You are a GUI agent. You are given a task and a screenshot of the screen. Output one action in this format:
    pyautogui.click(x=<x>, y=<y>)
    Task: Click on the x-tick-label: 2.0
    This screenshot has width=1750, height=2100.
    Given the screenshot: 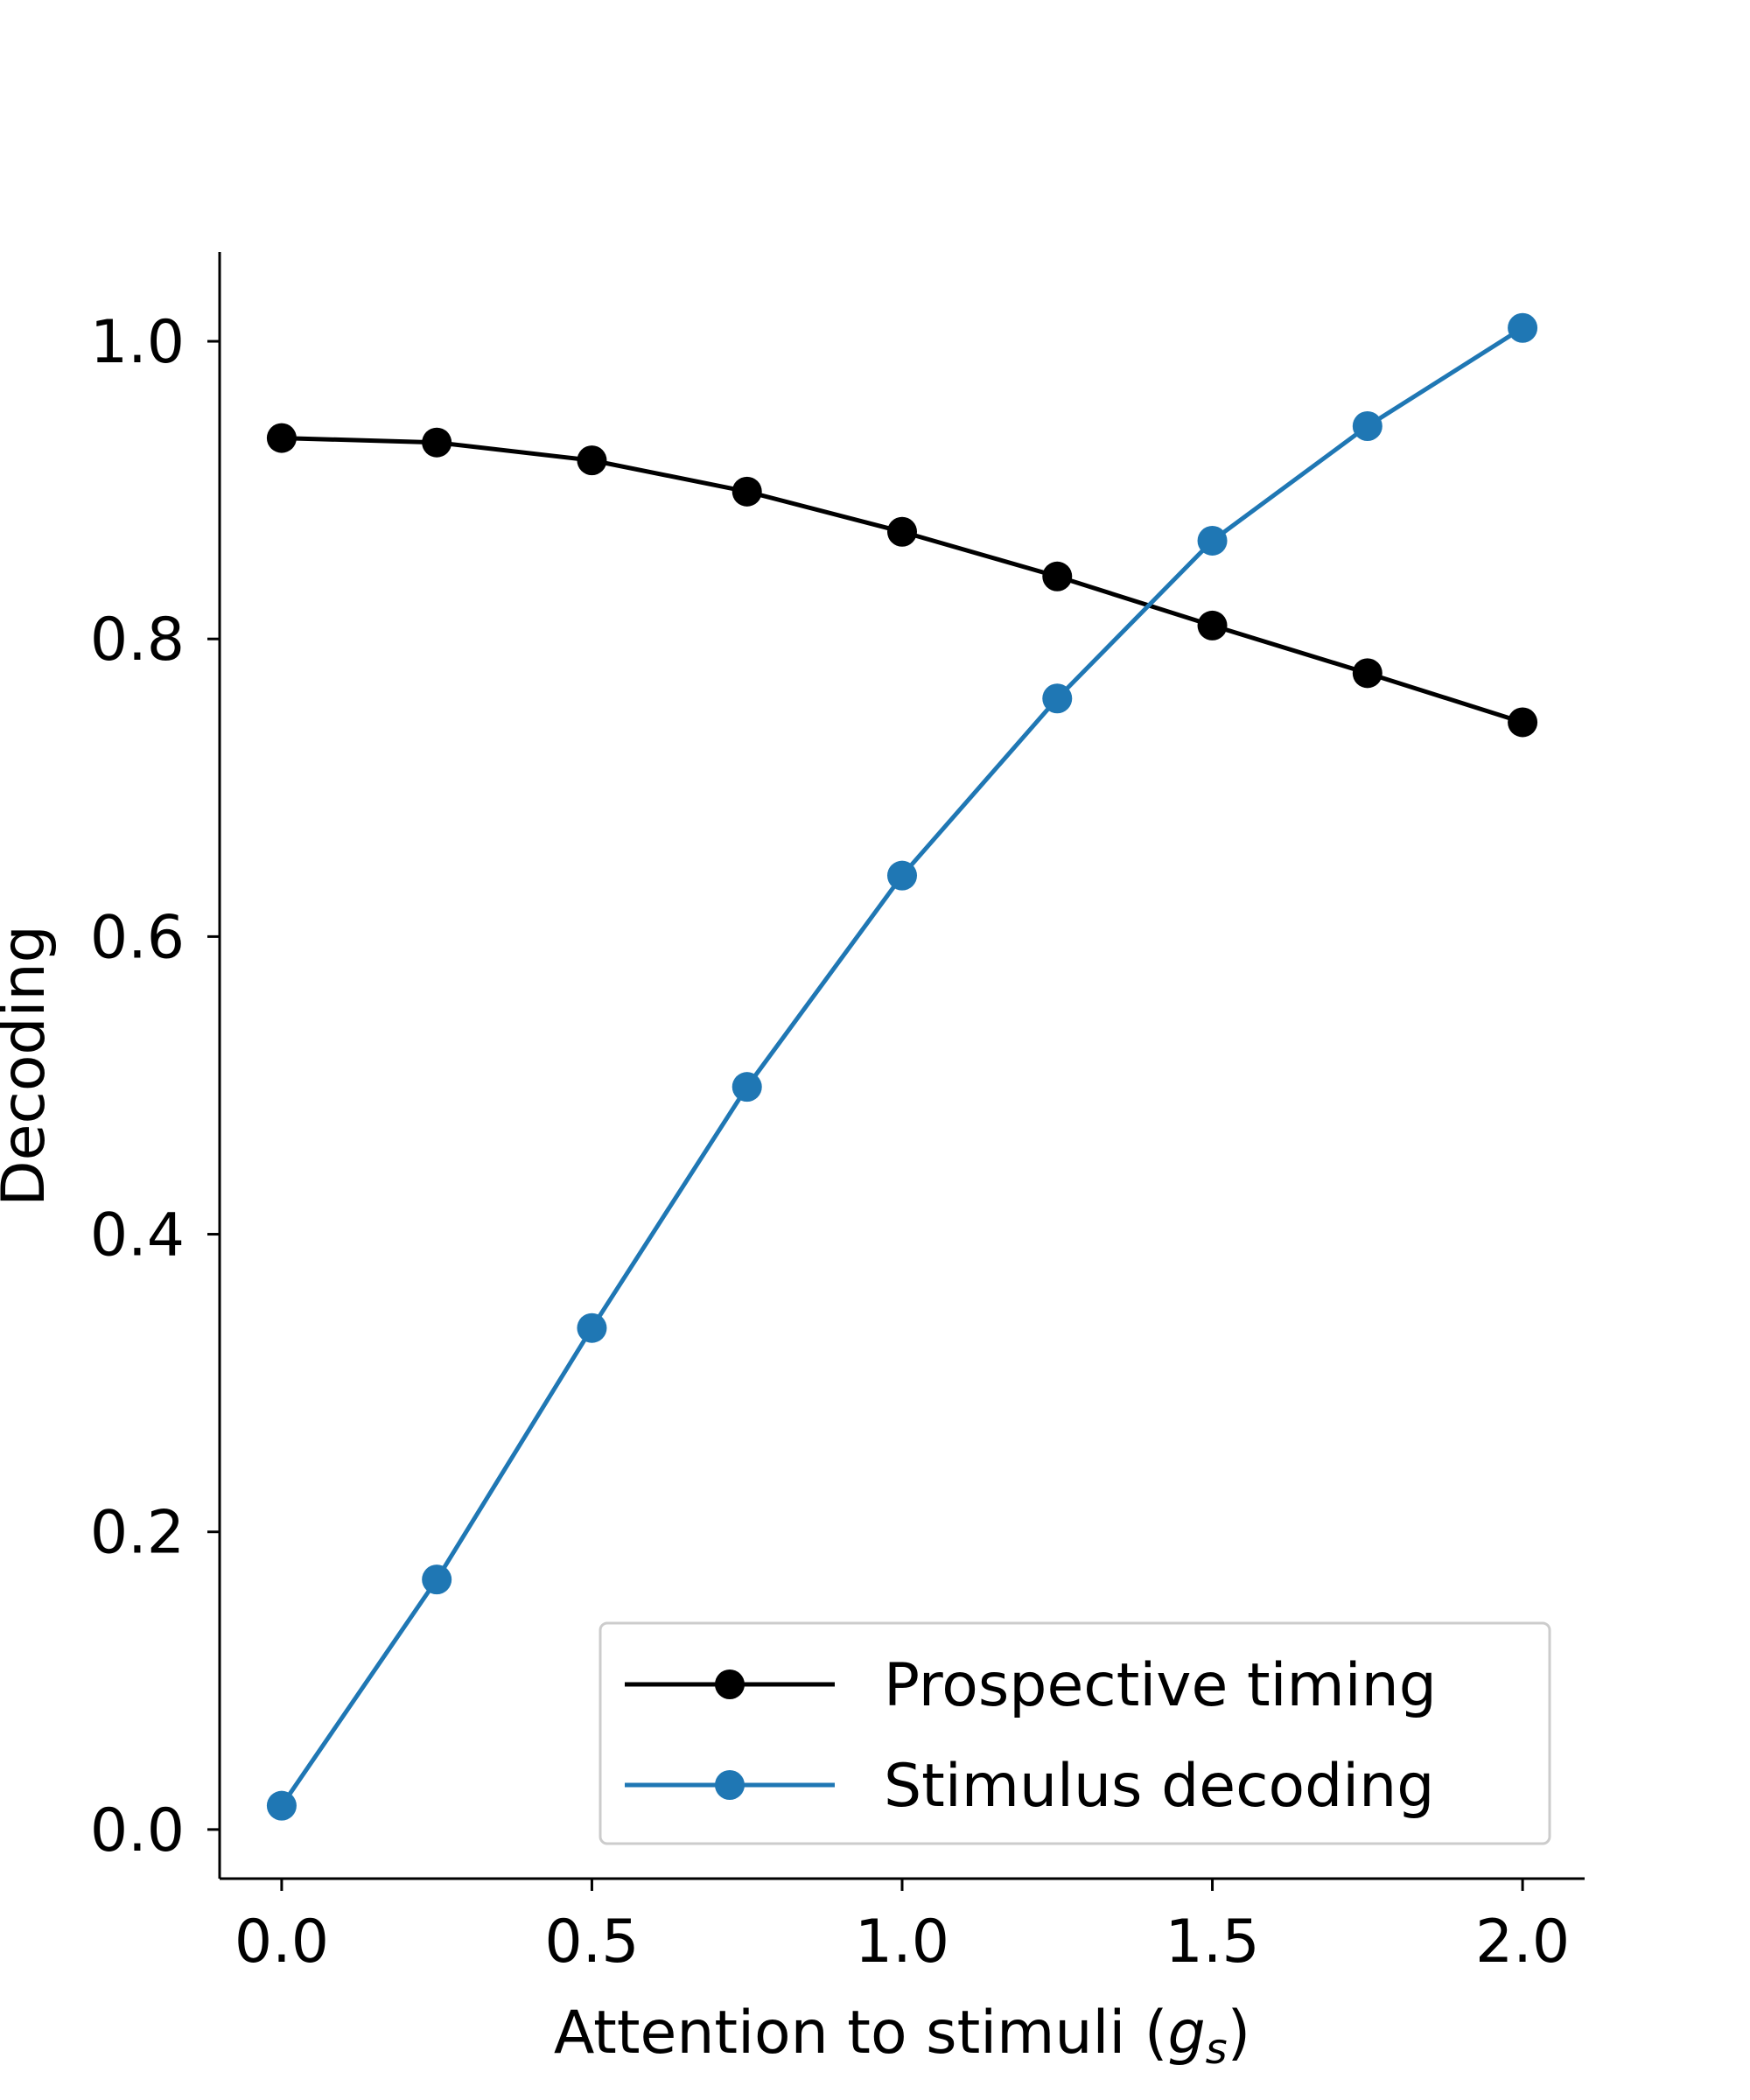 What is the action you would take?
    pyautogui.click(x=1522, y=1942)
    